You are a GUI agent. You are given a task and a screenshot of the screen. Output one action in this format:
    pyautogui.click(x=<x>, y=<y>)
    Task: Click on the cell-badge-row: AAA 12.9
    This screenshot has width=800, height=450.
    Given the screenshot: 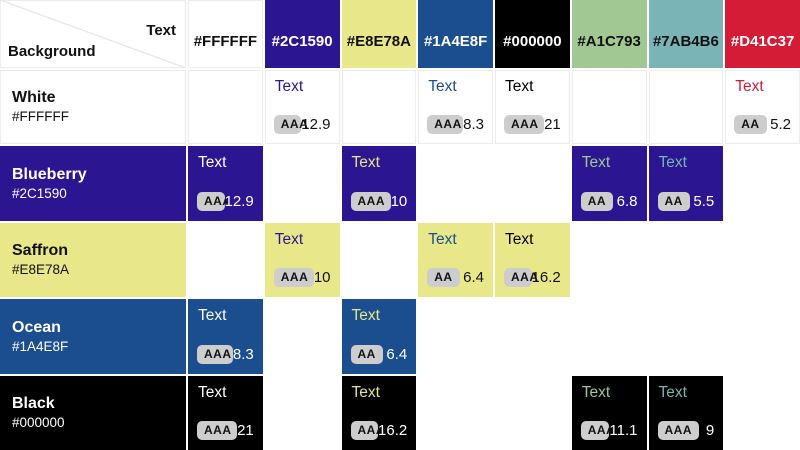 What is the action you would take?
    pyautogui.click(x=225, y=201)
    